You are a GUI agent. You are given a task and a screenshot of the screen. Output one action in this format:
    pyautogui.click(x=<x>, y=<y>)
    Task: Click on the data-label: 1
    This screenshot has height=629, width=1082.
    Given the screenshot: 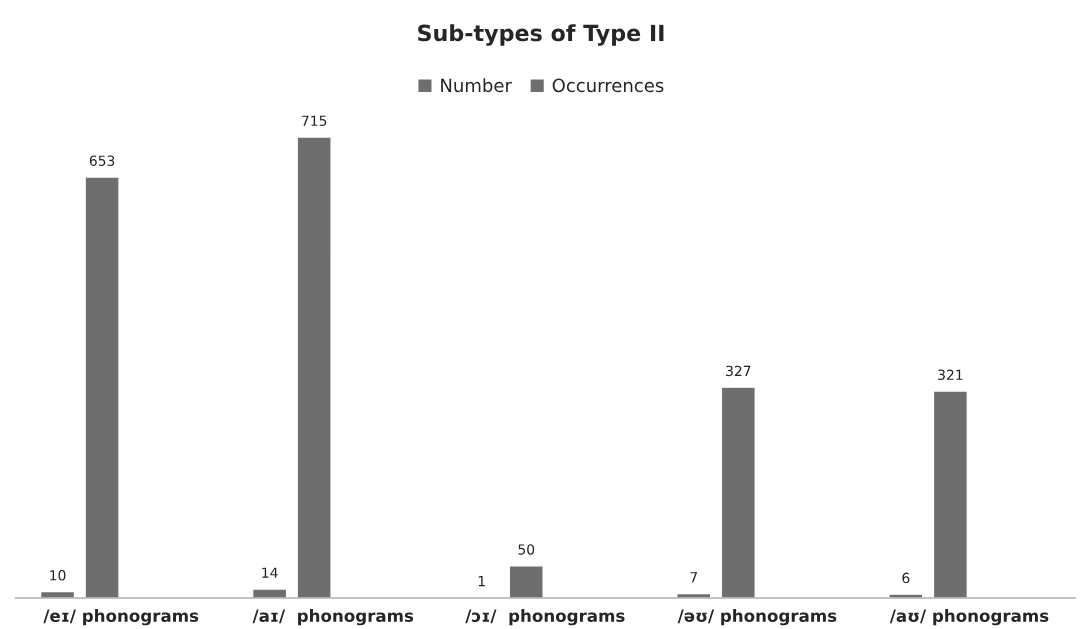 What is the action you would take?
    pyautogui.click(x=481, y=581)
    